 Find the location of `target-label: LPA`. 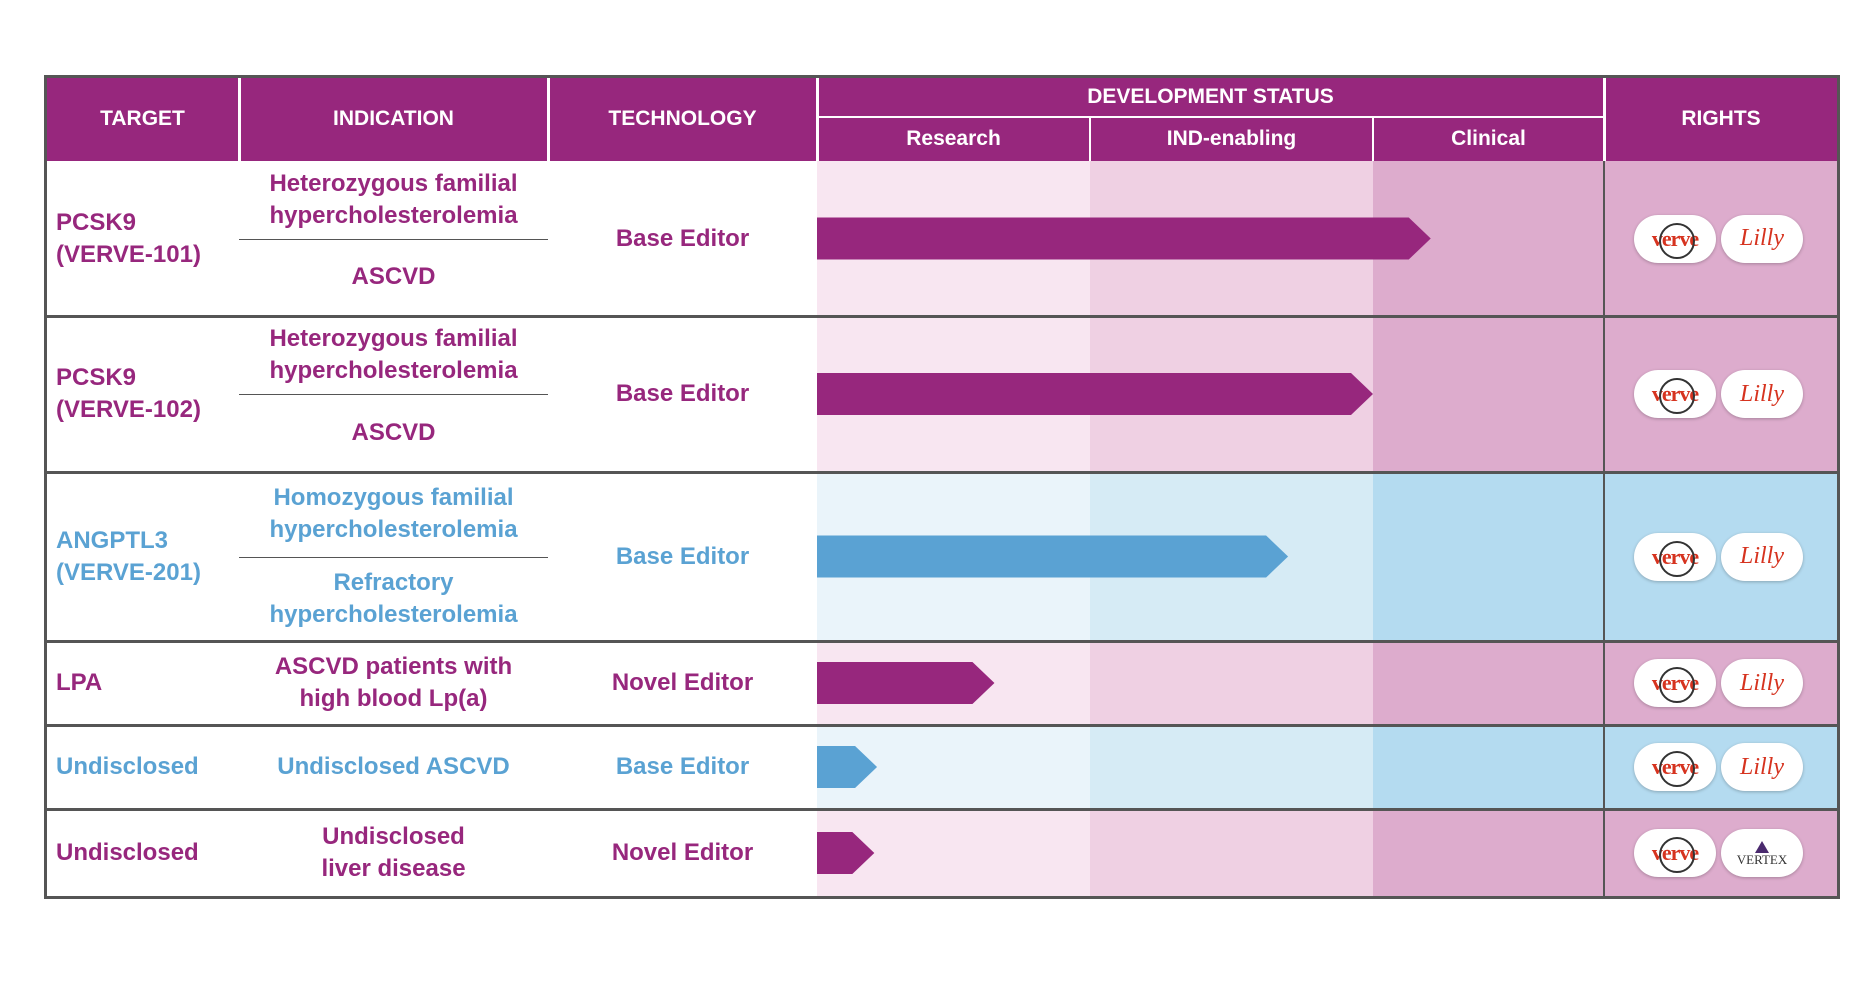

target-label: LPA is located at coordinates (142, 683).